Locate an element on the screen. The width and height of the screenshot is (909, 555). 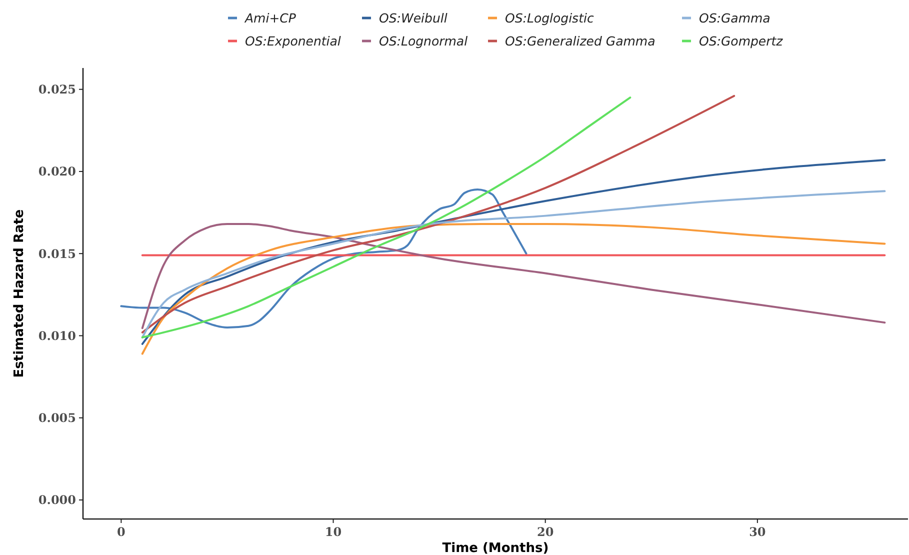
y-tick-label: 0.020 is located at coordinates (57, 171).